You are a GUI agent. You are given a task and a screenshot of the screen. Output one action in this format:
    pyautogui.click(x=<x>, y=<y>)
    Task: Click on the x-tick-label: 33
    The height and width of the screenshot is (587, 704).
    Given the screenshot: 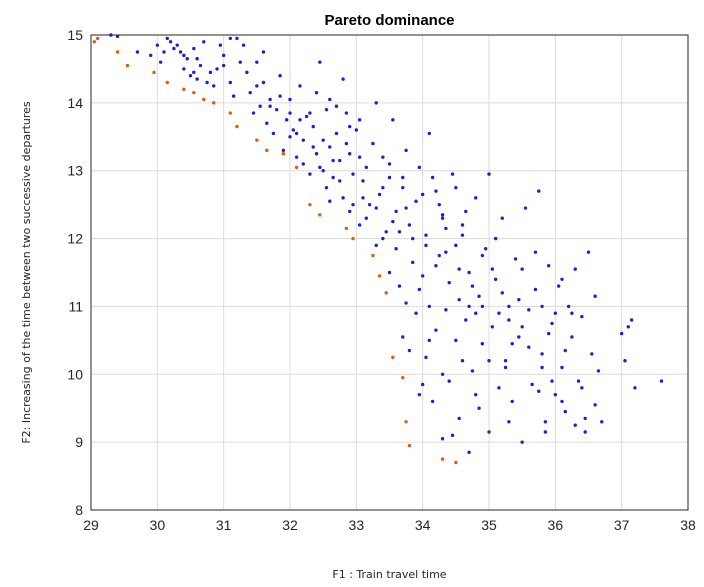 What is the action you would take?
    pyautogui.click(x=357, y=525)
    